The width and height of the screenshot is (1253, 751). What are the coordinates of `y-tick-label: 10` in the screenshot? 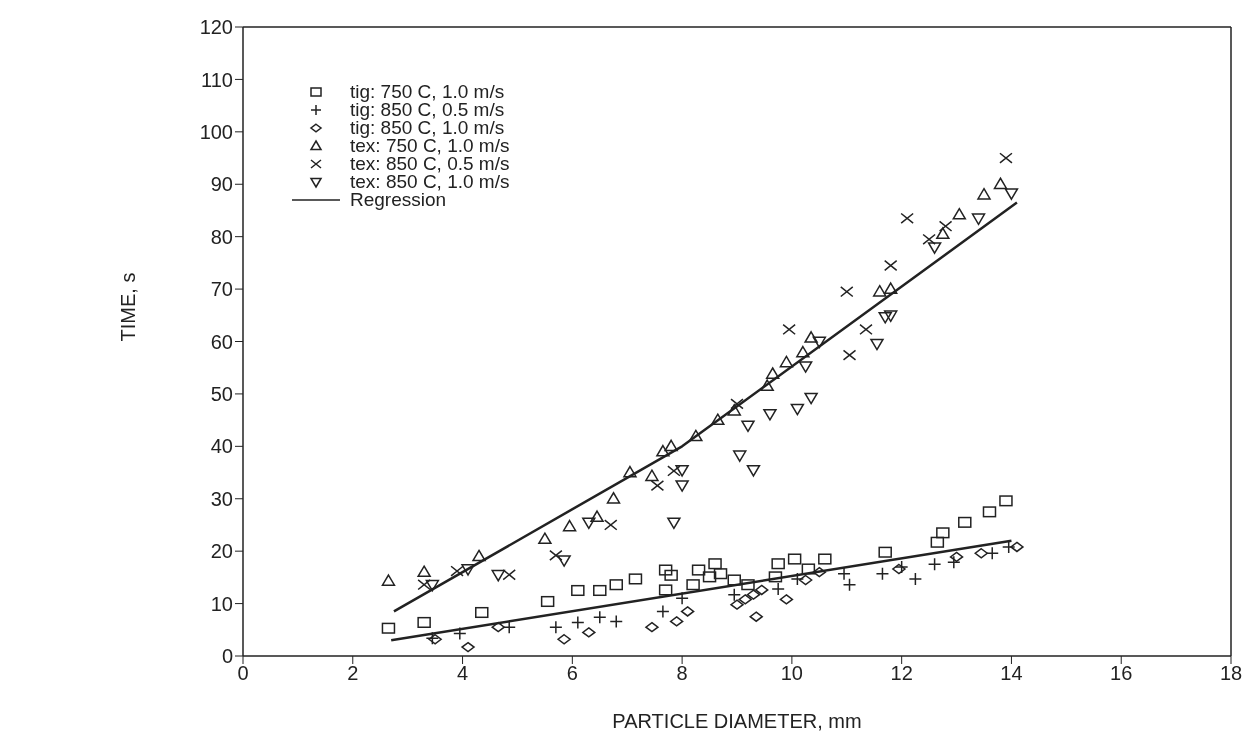 It's located at (221, 603).